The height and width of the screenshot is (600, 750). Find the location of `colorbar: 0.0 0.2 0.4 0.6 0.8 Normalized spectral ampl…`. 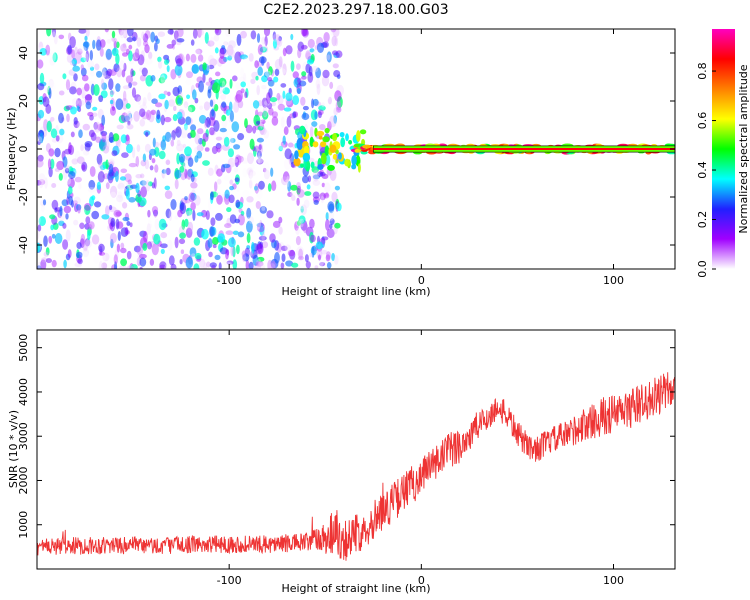

colorbar: 0.0 0.2 0.4 0.6 0.8 Normalized spectral ampl… is located at coordinates (723, 153).